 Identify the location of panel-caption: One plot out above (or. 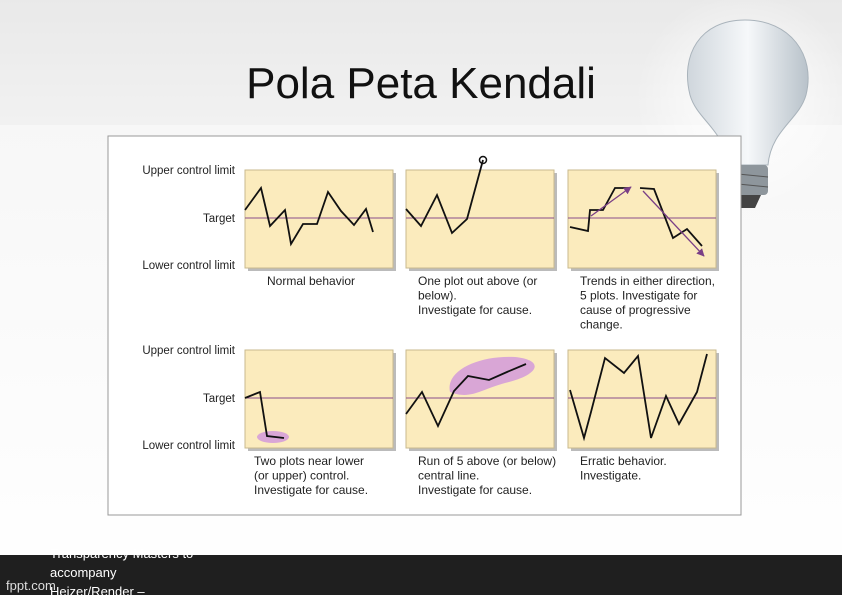
(477, 281).